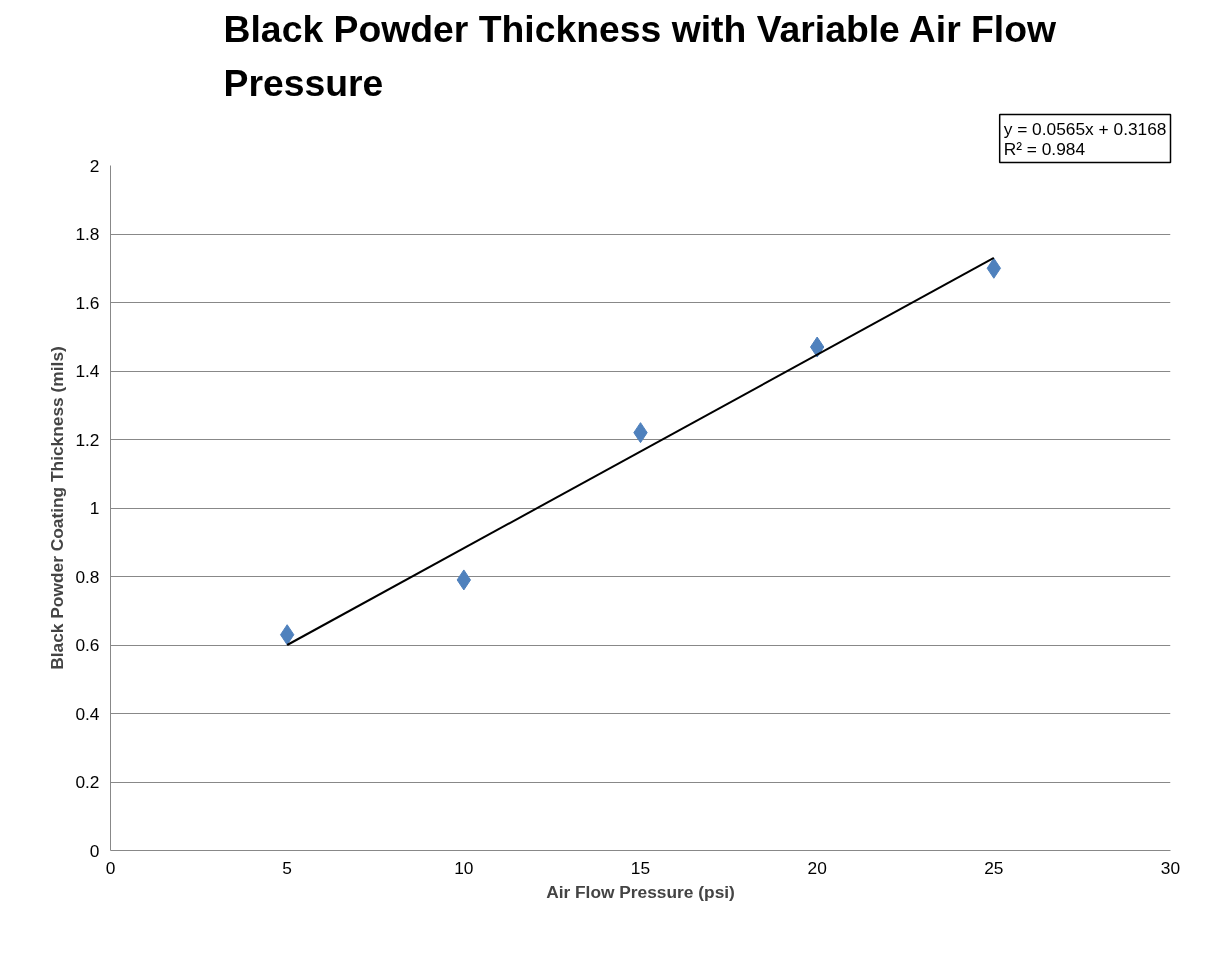 This screenshot has height=964, width=1225. I want to click on y-tick-label: 0, so click(94, 850).